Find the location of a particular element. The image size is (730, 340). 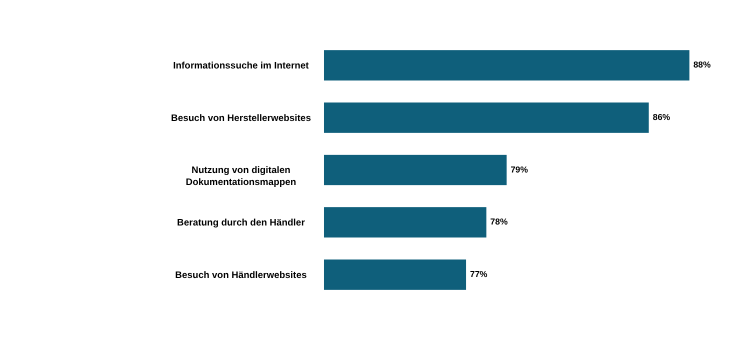

data-label: 77% is located at coordinates (479, 274).